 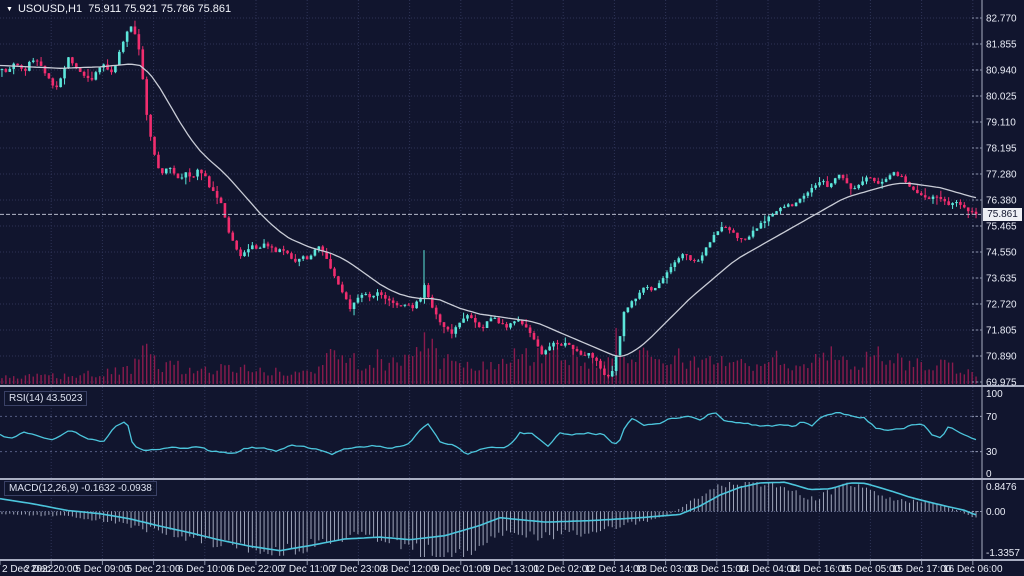 I want to click on rsi-axis-label: 100, so click(x=994, y=394).